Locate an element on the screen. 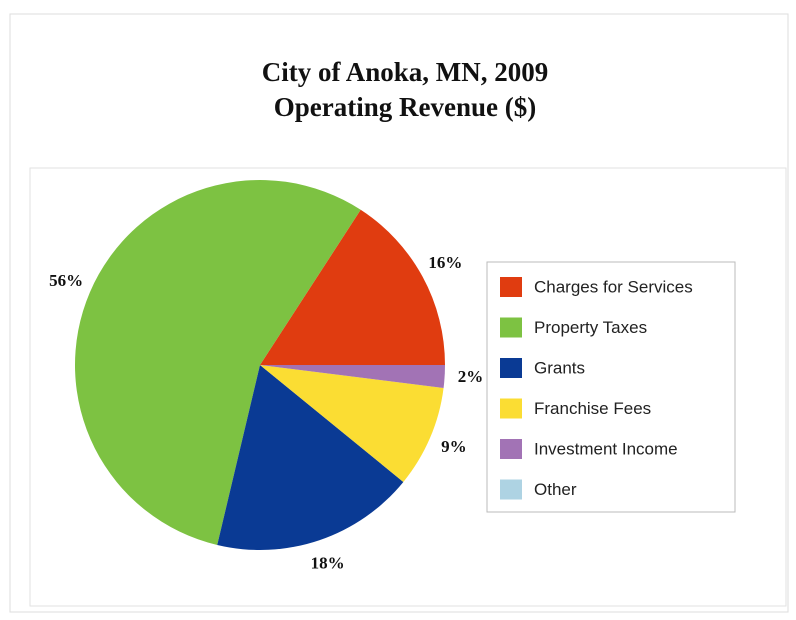  legend-label: Property Taxes is located at coordinates (590, 327).